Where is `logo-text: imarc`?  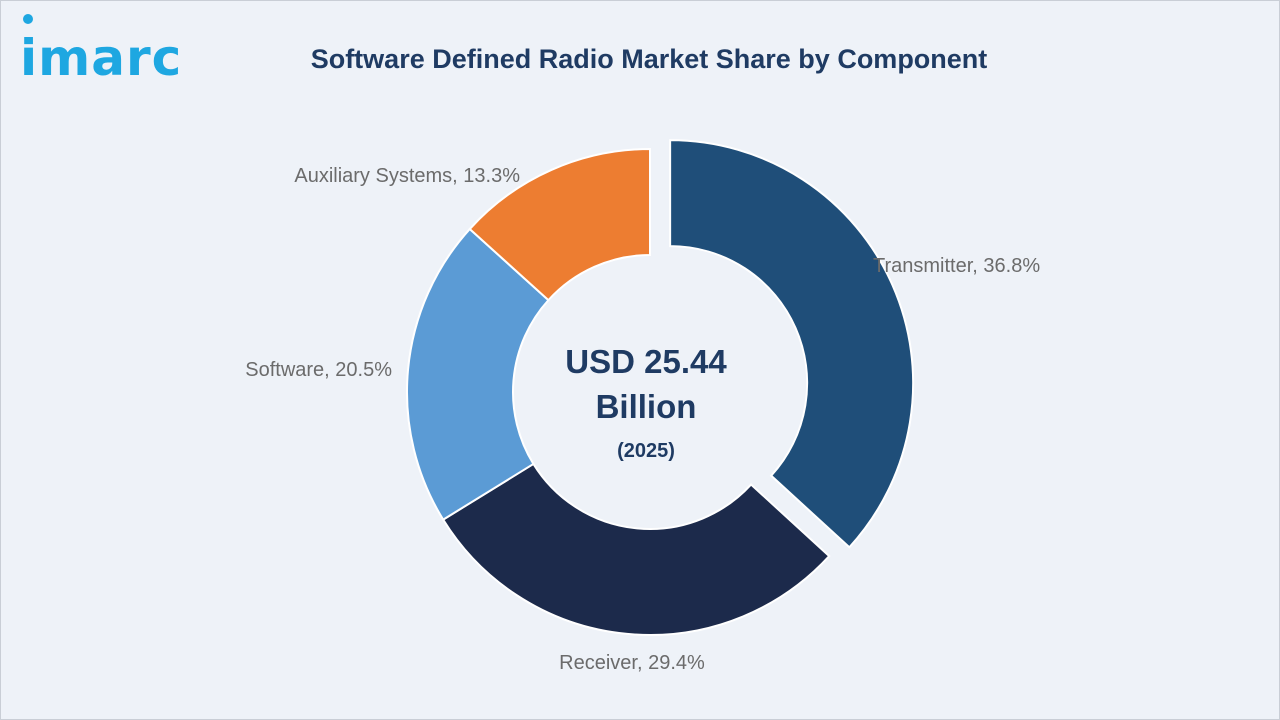 logo-text: imarc is located at coordinates (101, 58).